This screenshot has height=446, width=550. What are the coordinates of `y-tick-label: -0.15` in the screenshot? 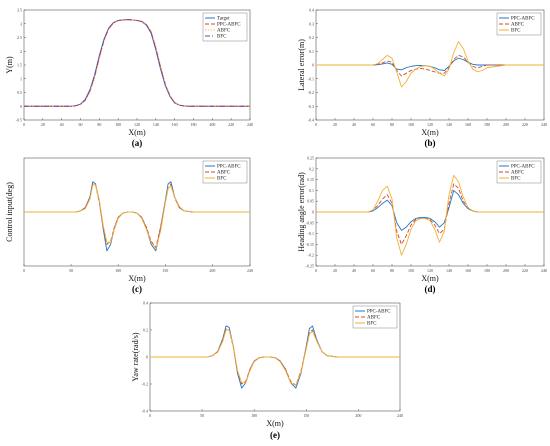 It's located at (310, 244).